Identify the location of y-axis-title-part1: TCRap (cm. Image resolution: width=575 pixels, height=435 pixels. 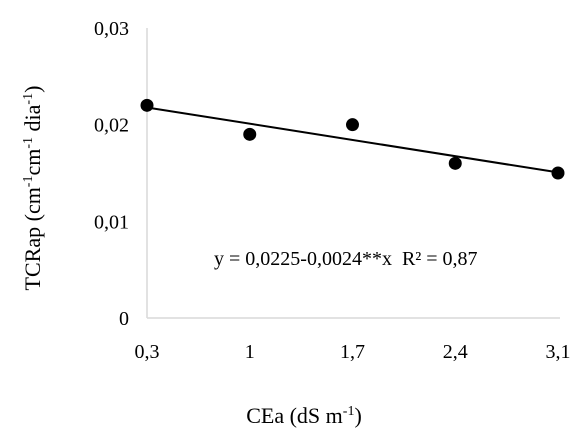
(32, 238).